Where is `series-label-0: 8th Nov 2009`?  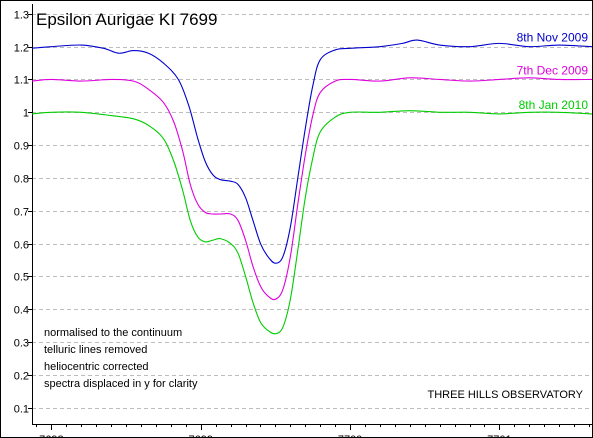
series-label-0: 8th Nov 2009 is located at coordinates (553, 38).